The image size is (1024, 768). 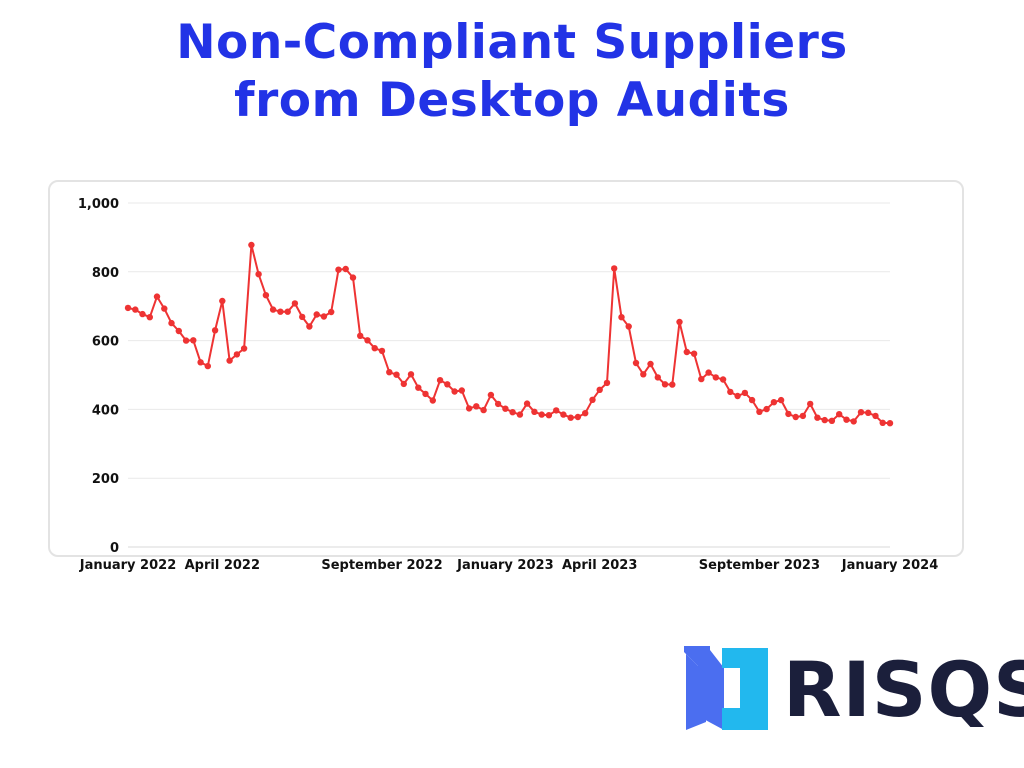 What do you see at coordinates (105, 273) in the screenshot?
I see `y-tick-label: 800` at bounding box center [105, 273].